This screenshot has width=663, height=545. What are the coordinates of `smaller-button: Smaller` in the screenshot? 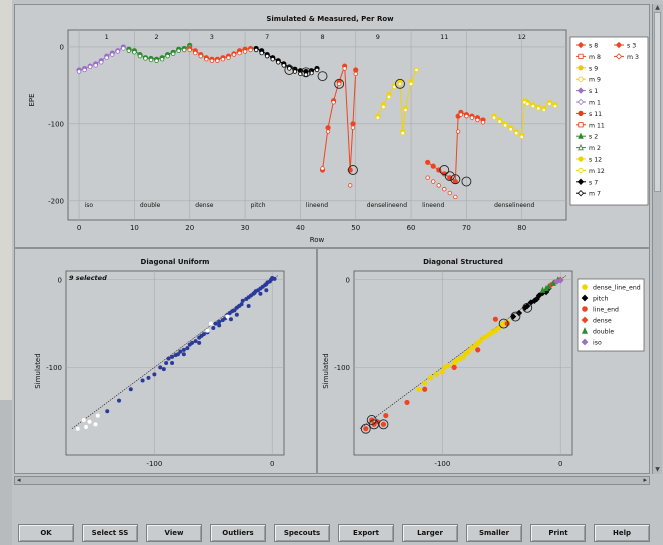 It's located at (494, 533).